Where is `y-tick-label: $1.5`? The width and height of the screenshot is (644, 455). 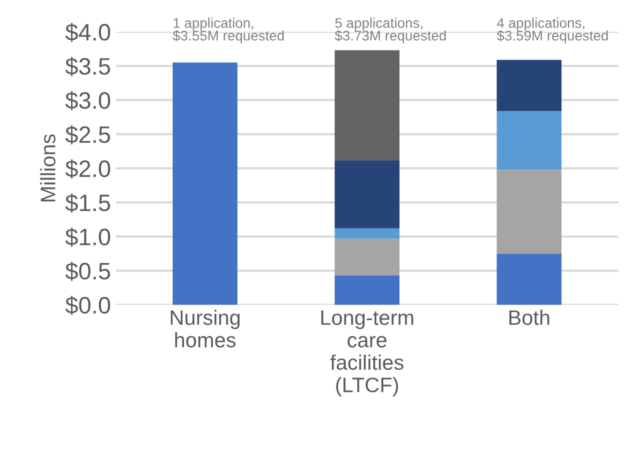
y-tick-label: $1.5 is located at coordinates (87, 203).